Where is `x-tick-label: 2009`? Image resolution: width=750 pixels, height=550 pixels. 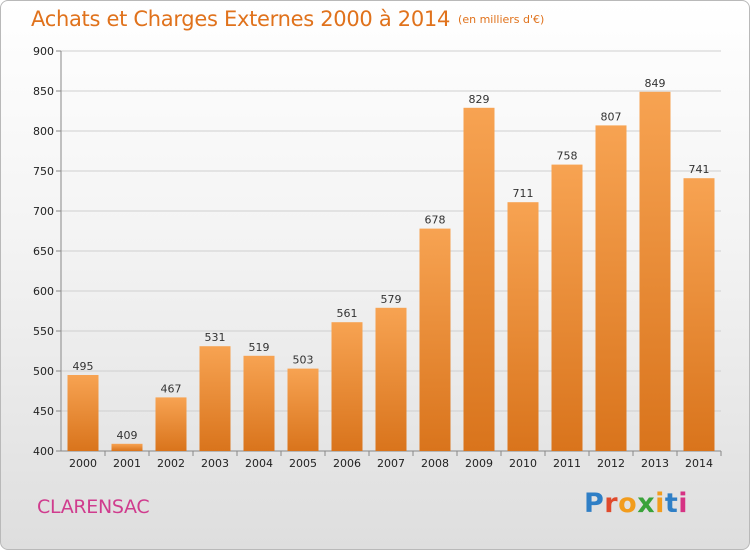 x-tick-label: 2009 is located at coordinates (479, 463).